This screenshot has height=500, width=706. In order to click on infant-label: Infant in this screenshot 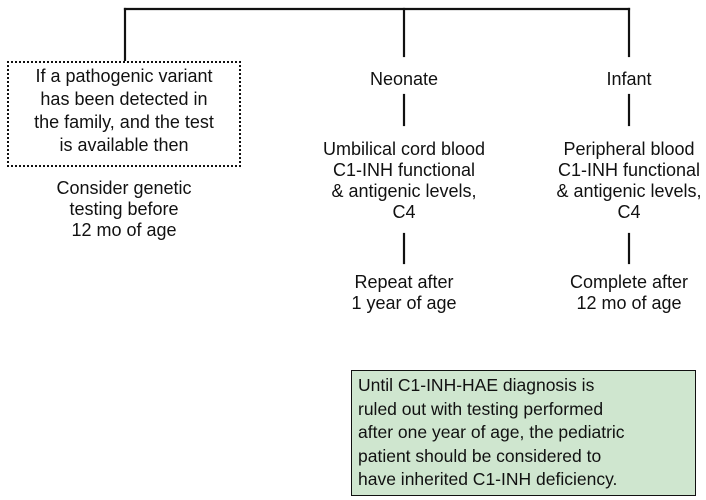, I will do `click(629, 79)`.